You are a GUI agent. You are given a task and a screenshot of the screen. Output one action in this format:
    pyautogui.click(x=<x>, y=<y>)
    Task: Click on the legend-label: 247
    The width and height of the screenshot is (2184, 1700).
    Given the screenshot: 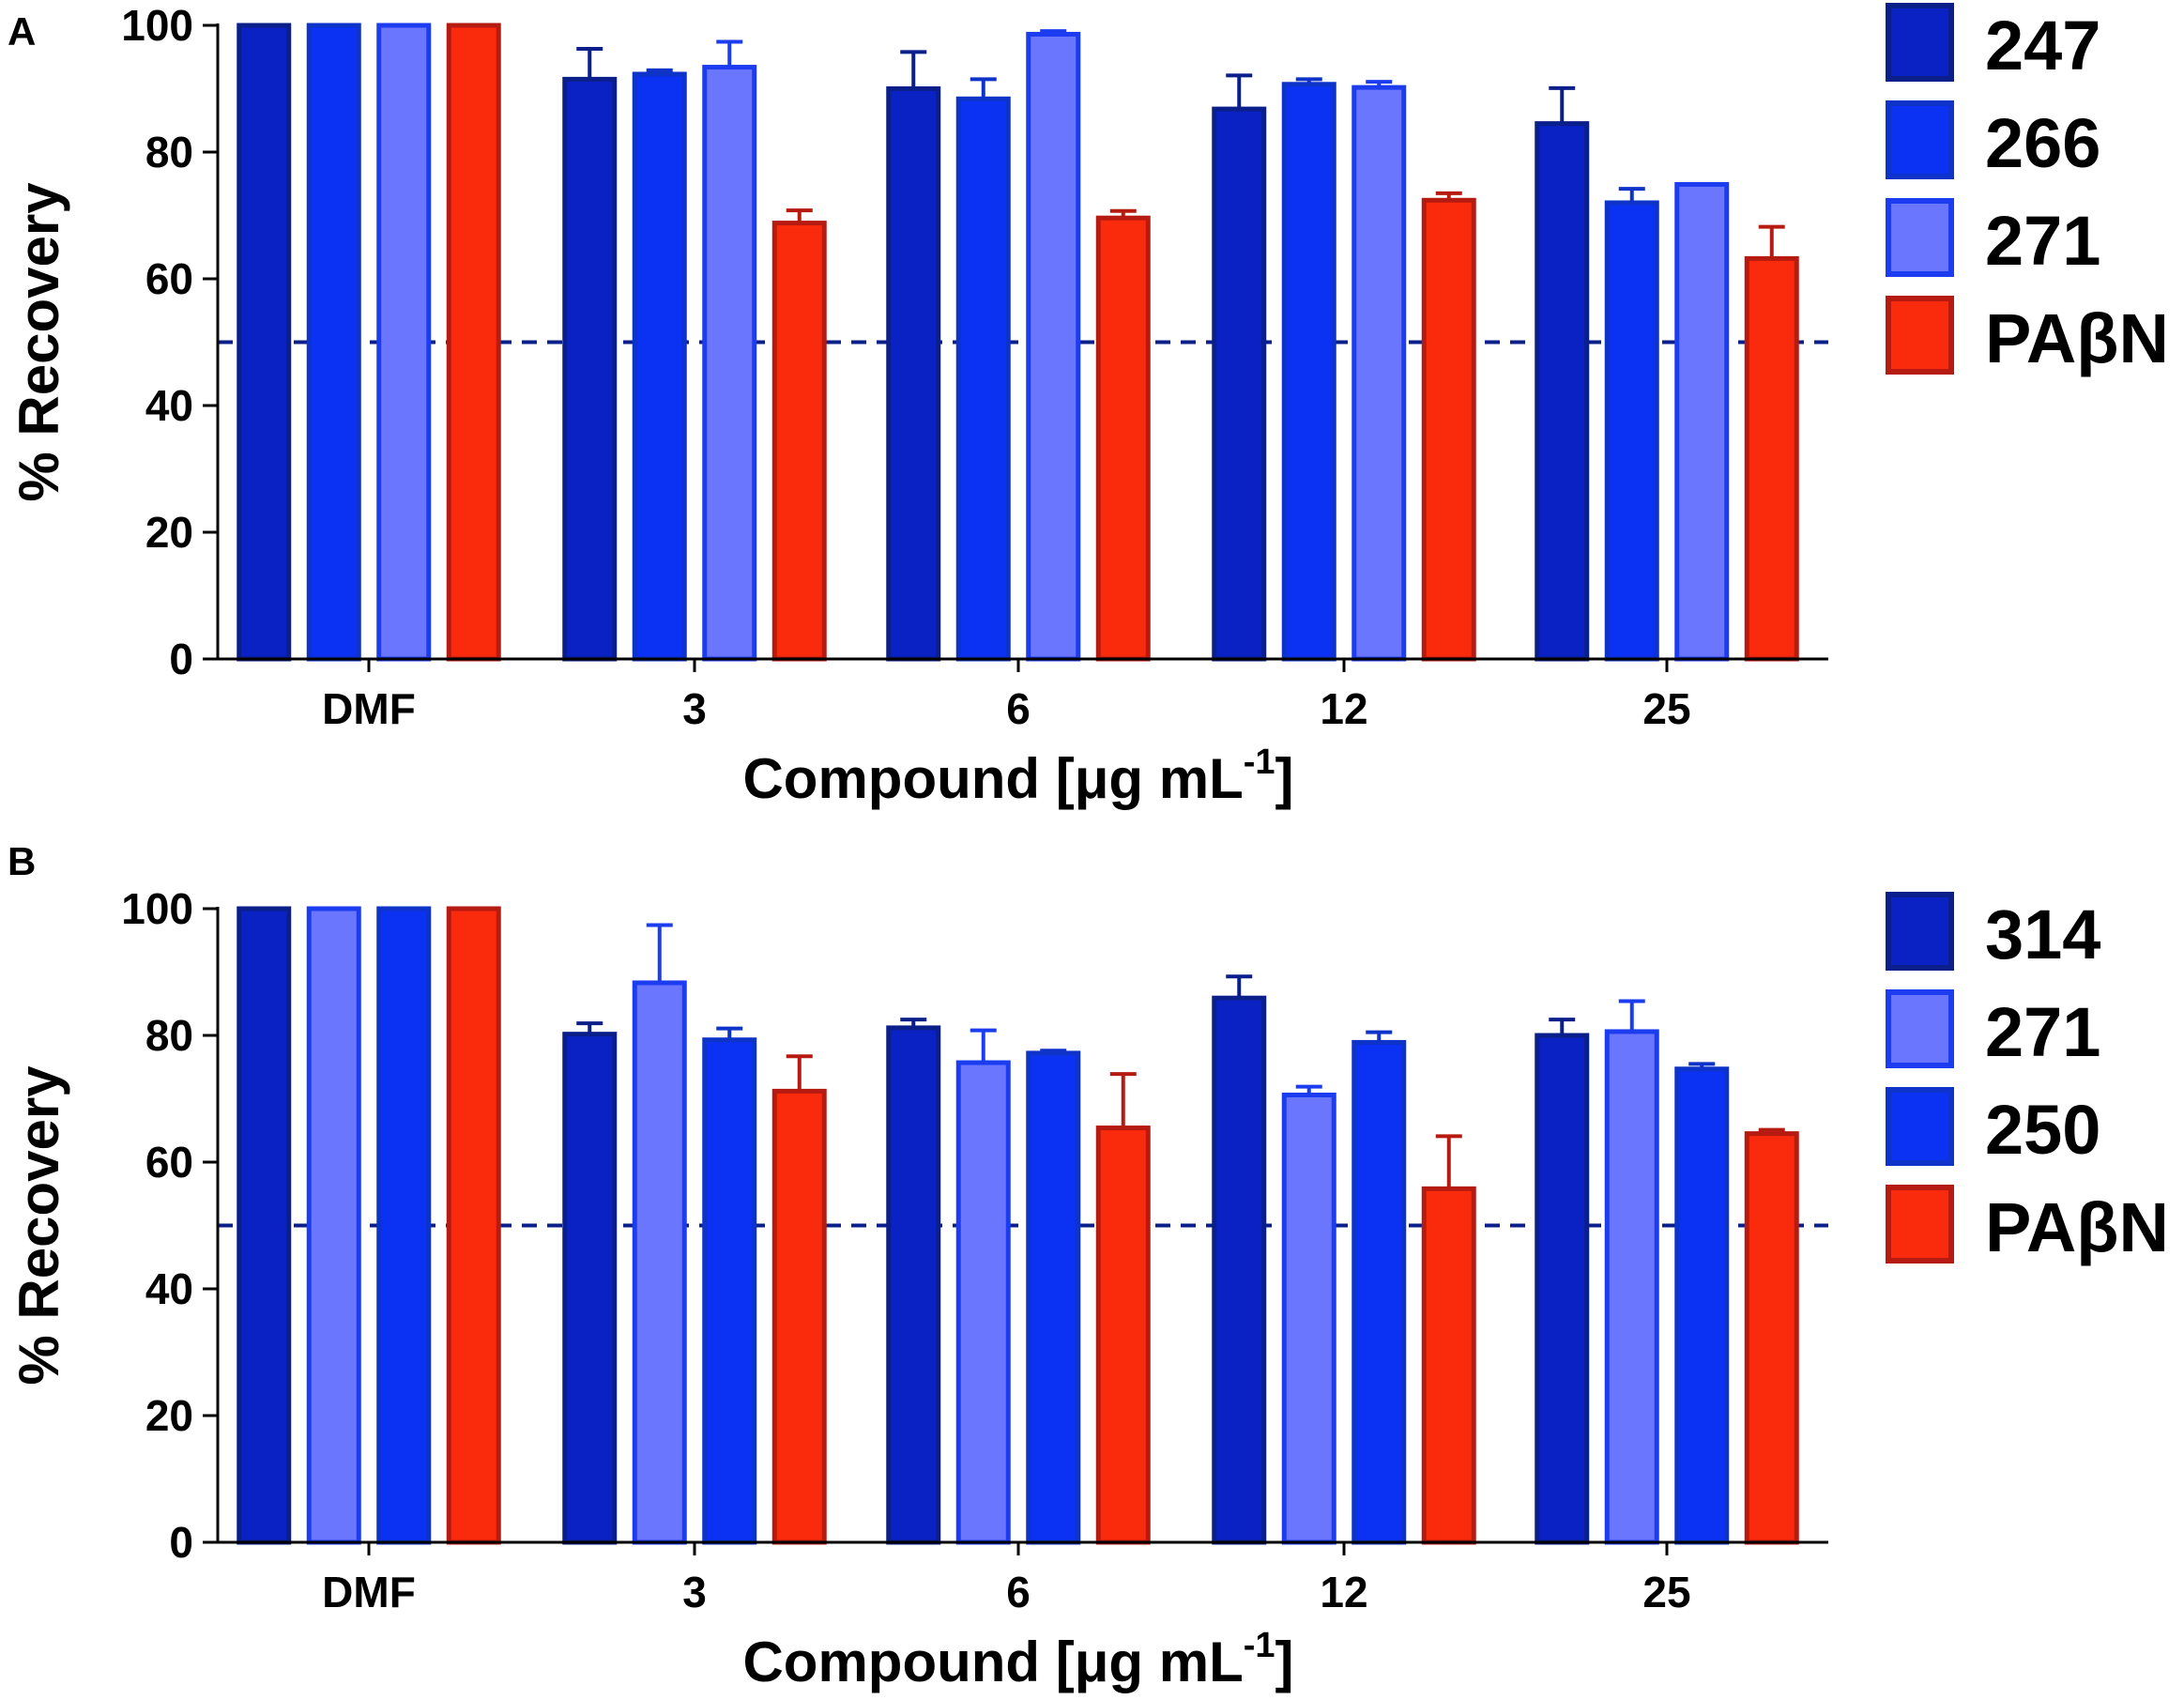 What is the action you would take?
    pyautogui.click(x=2042, y=45)
    